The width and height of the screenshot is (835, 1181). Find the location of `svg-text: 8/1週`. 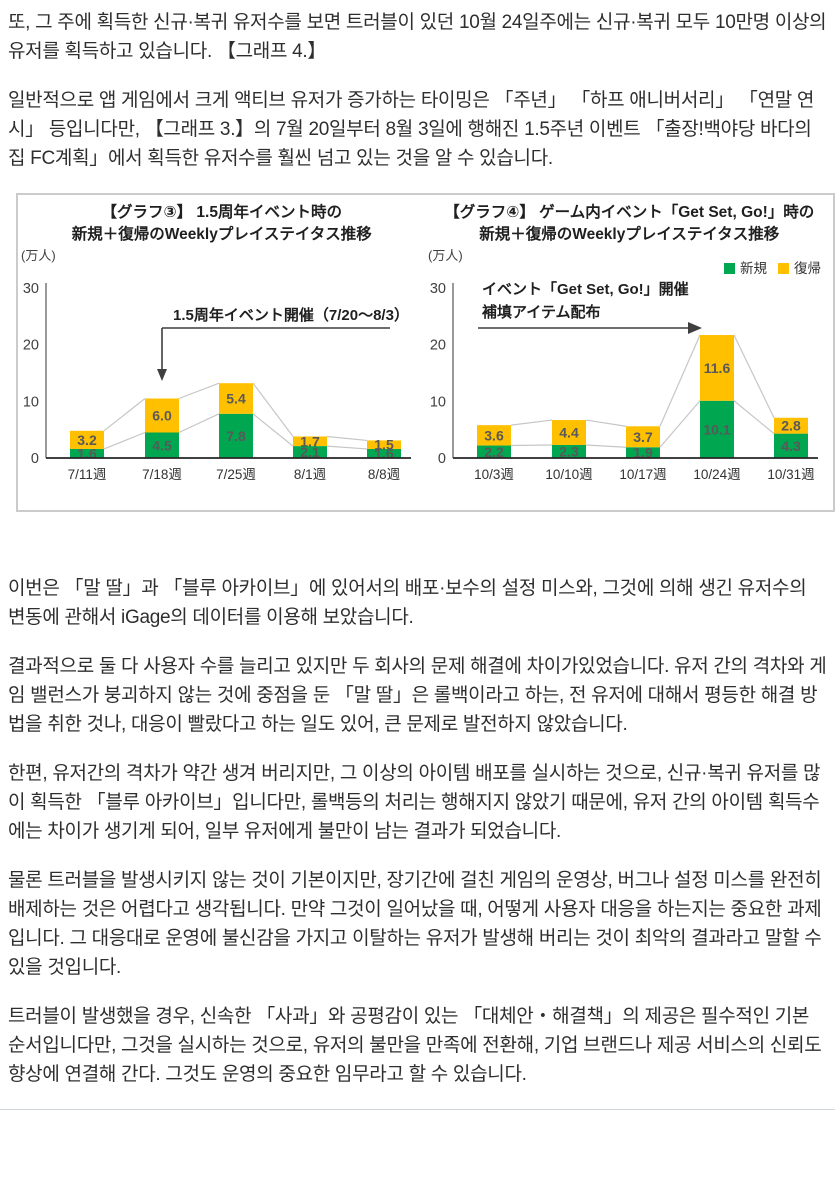

svg-text: 8/1週 is located at coordinates (310, 474).